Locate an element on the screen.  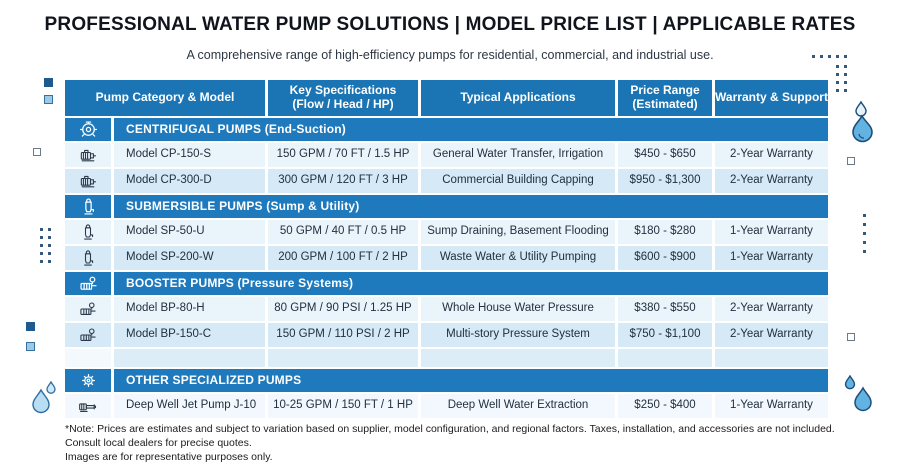
section-title: BOOSTER PUMPS (Pressure Systems) is located at coordinates (471, 283).